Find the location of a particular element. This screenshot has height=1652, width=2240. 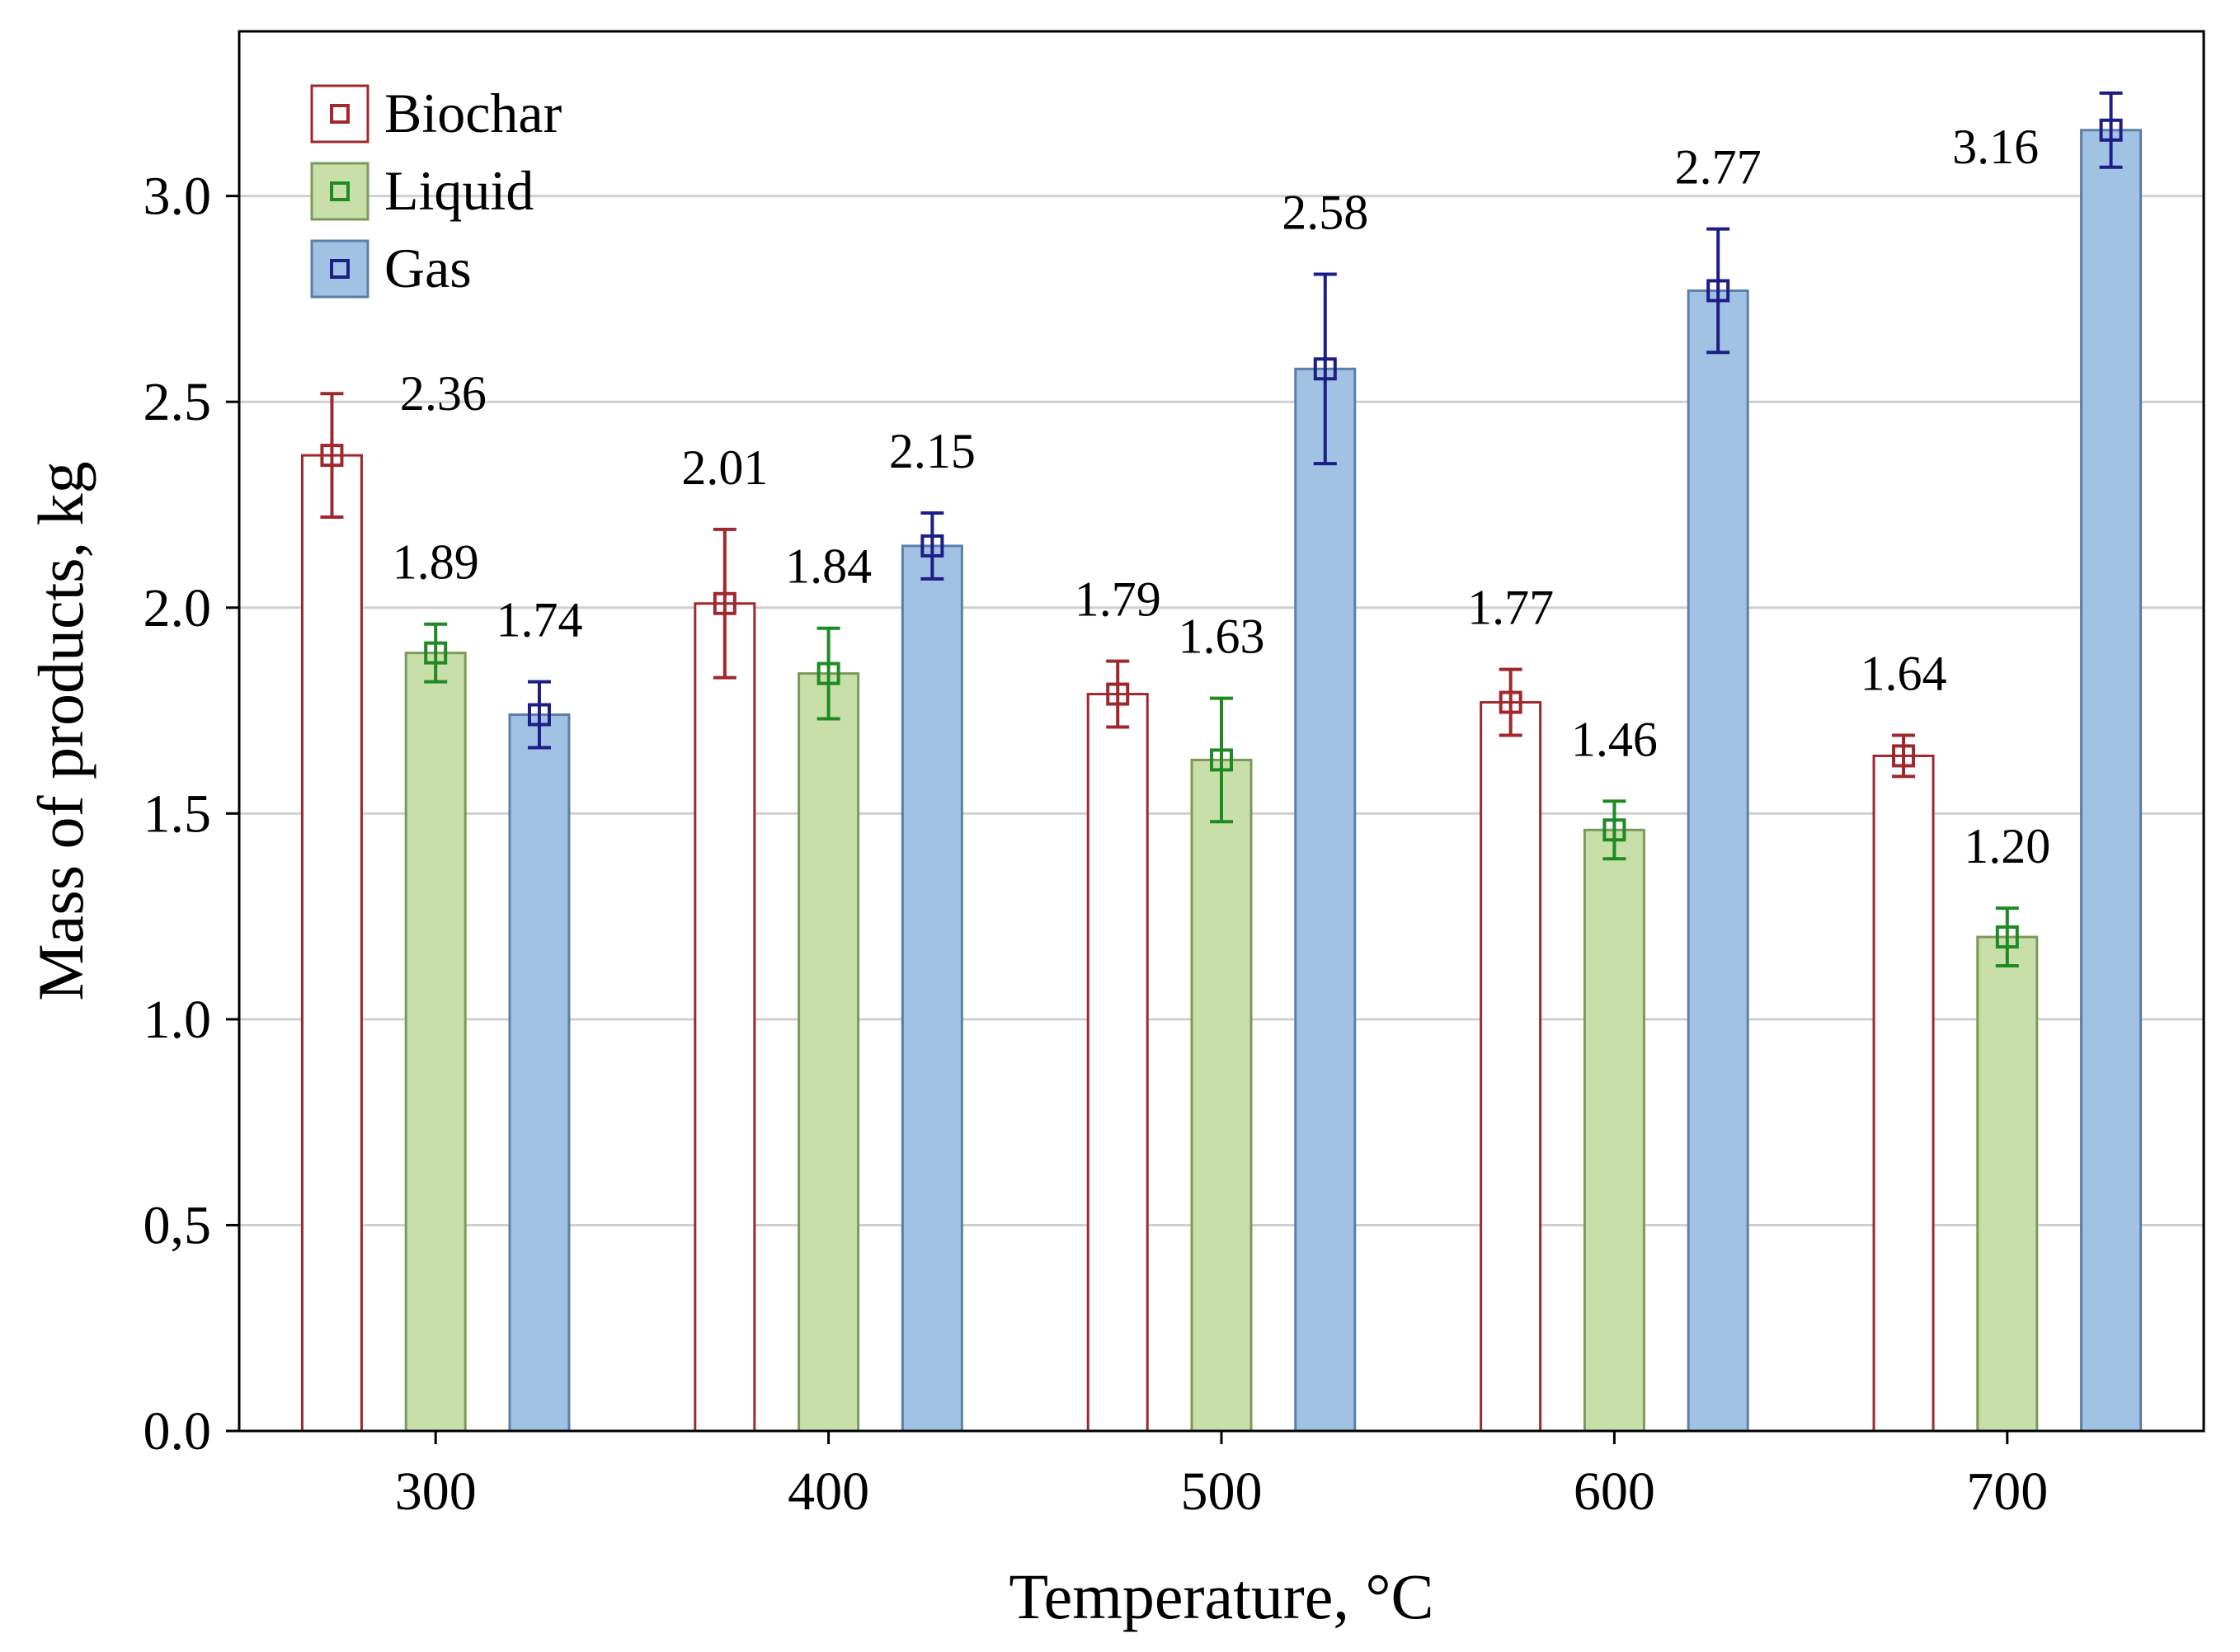

data-label-liquid: 1.46 is located at coordinates (1614, 739).